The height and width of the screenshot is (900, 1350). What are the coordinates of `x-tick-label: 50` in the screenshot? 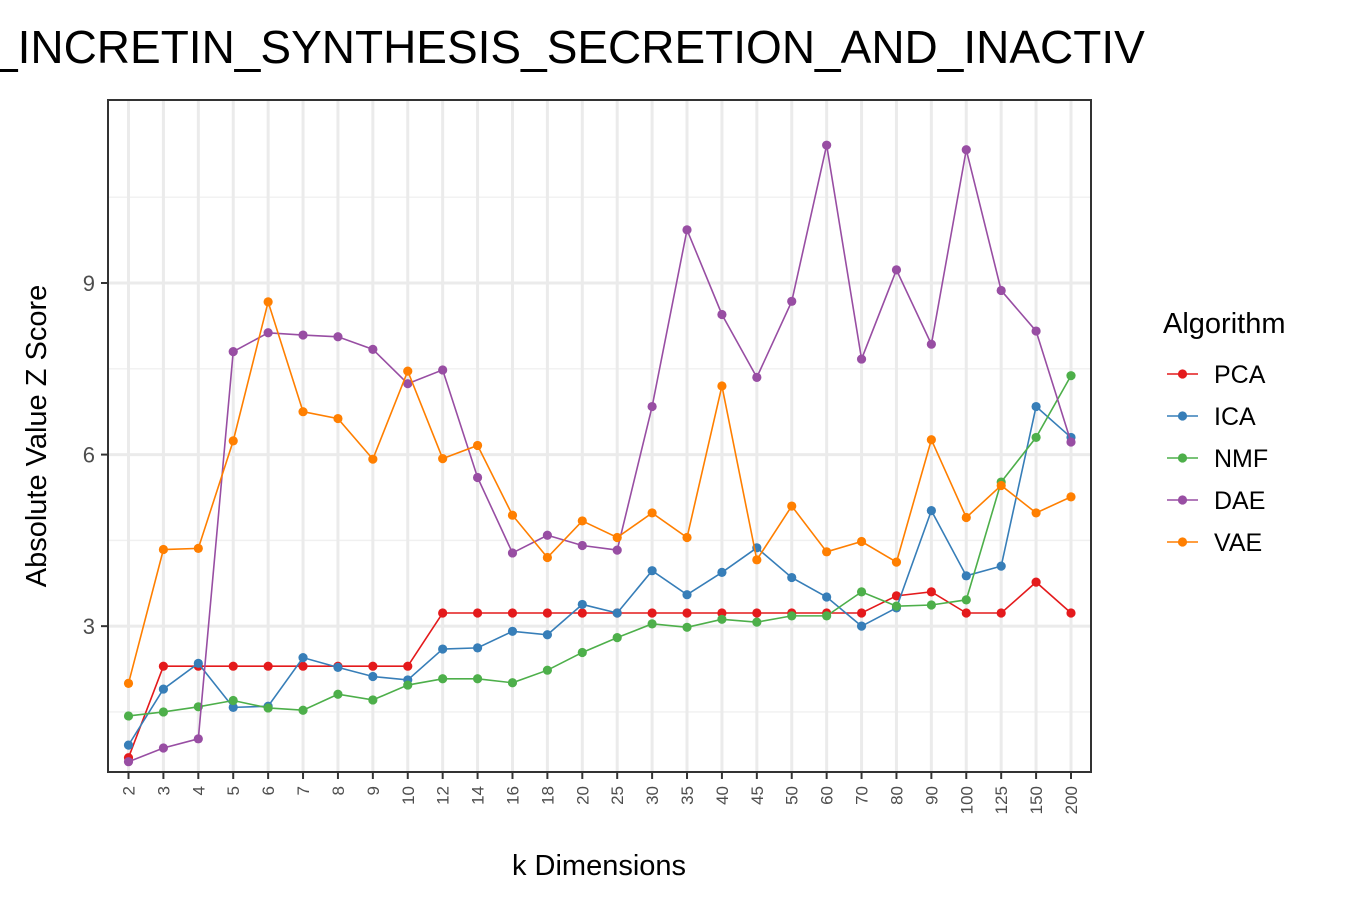 It's located at (792, 795).